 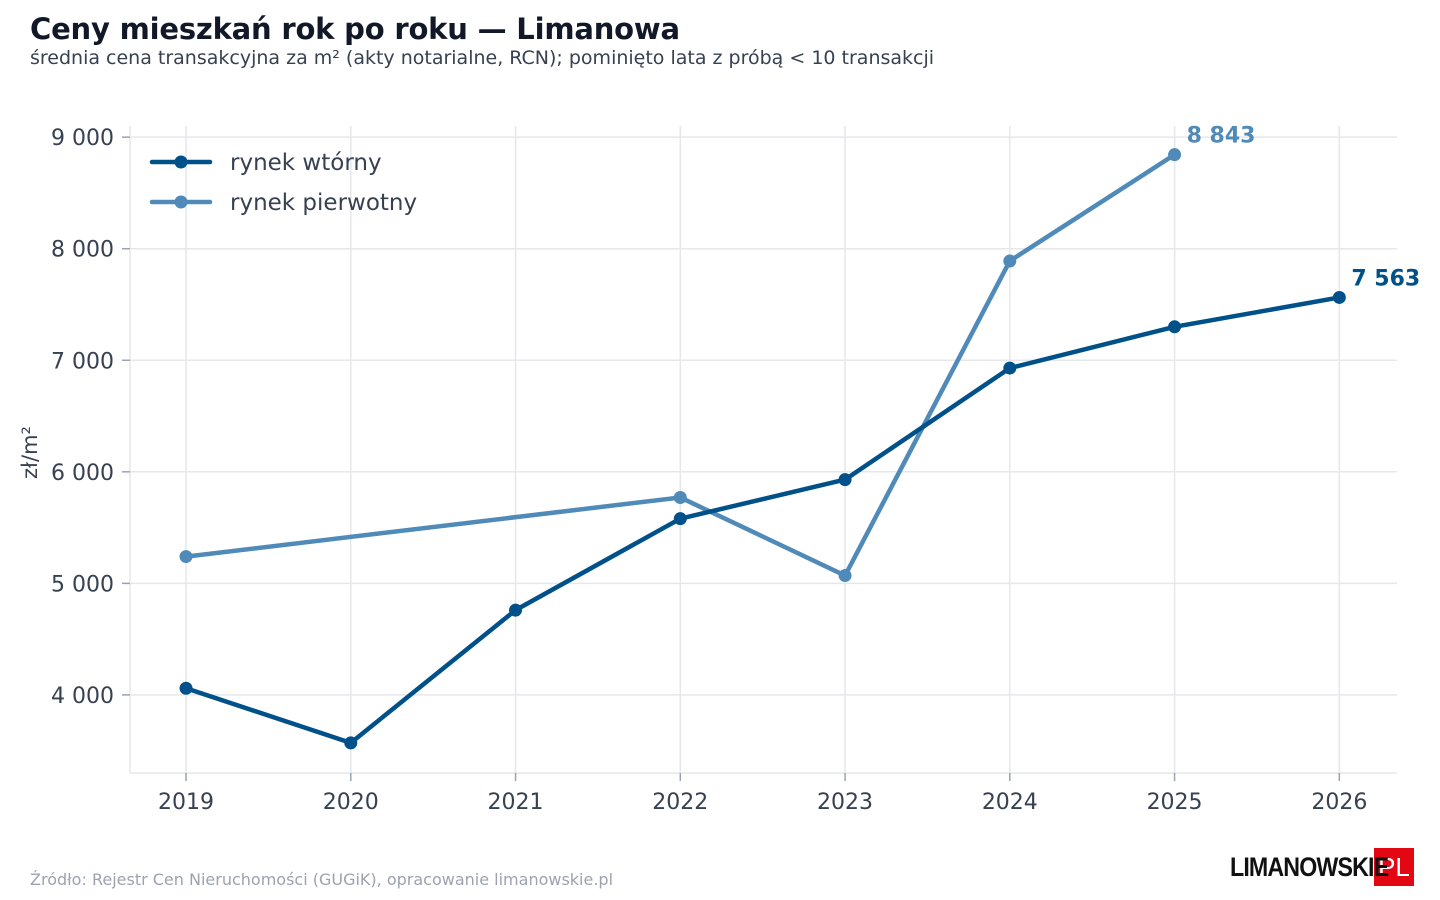 I want to click on brand-logo: LIMANOWSKIE PL, so click(x=1322, y=867).